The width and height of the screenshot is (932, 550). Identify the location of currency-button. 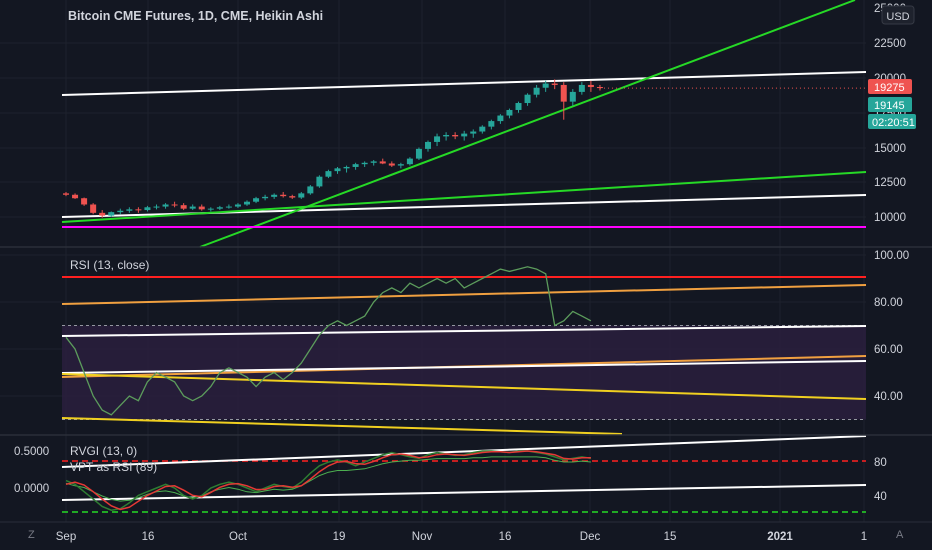
(898, 15).